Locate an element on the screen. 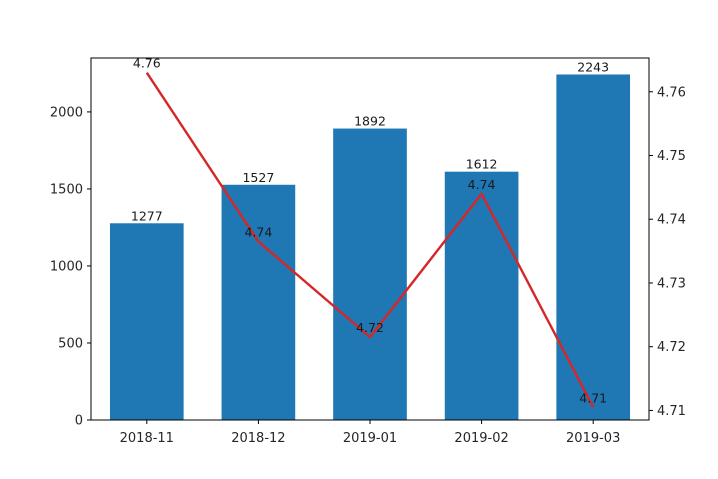 The image size is (718, 479). bar-value-label: 2243 is located at coordinates (593, 66).